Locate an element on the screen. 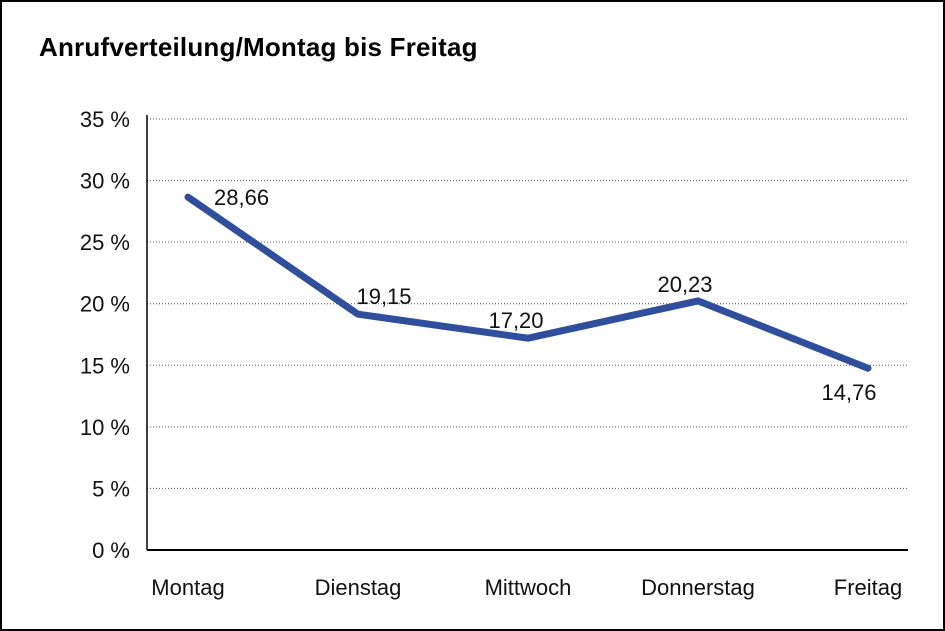  x-category-label: Mittwoch is located at coordinates (528, 587).